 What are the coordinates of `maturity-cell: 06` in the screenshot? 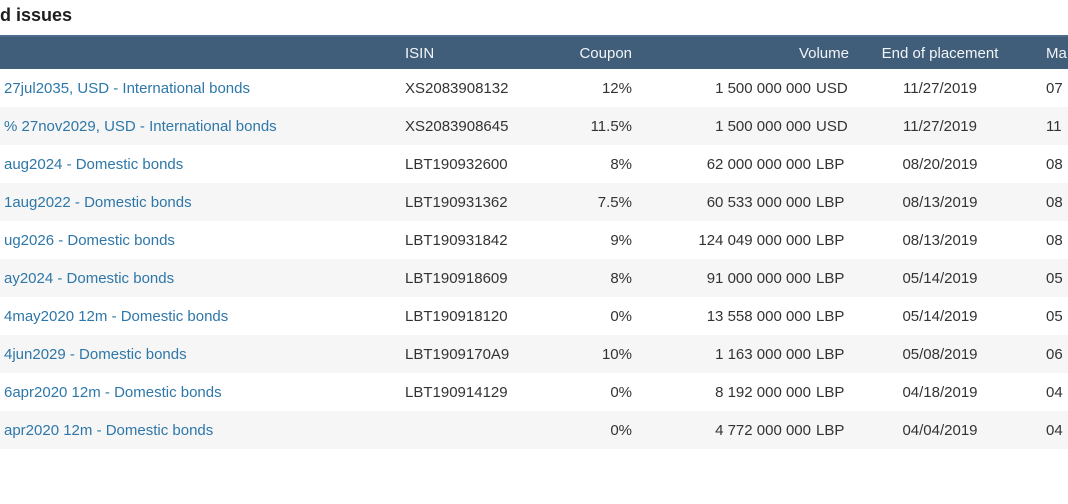 It's located at (1054, 354).